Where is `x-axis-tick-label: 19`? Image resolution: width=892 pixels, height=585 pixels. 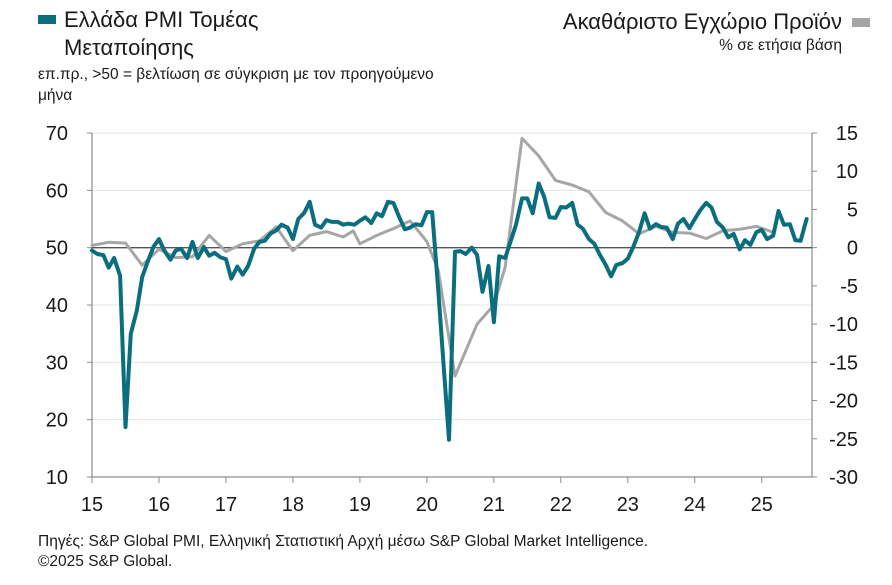
x-axis-tick-label: 19 is located at coordinates (360, 505).